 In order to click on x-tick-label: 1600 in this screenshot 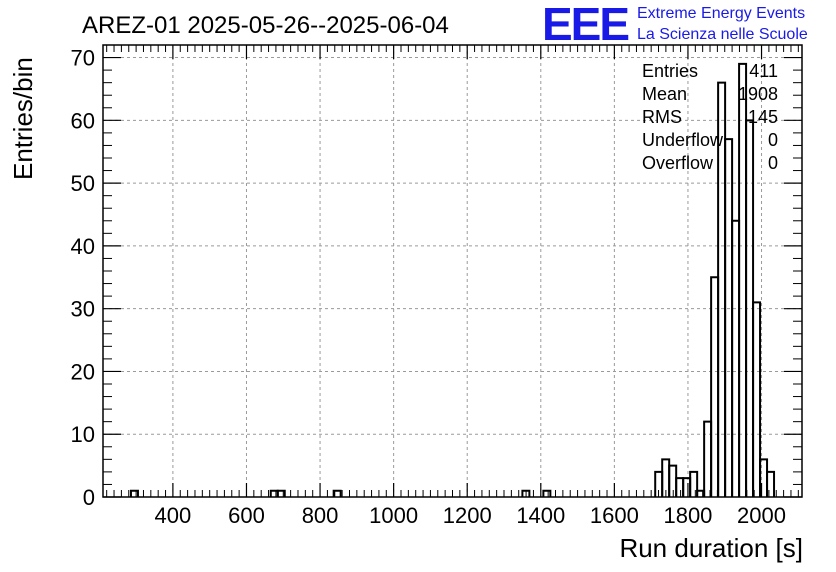, I will do `click(614, 515)`.